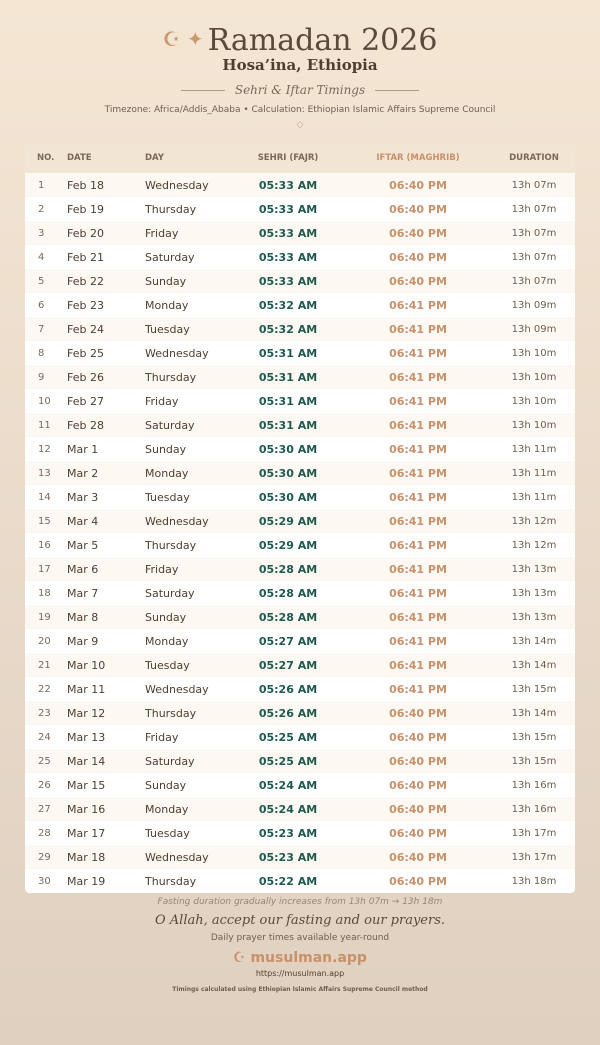 This screenshot has height=1045, width=600. What do you see at coordinates (322, 40) in the screenshot?
I see `title-text: Ramadan 2026` at bounding box center [322, 40].